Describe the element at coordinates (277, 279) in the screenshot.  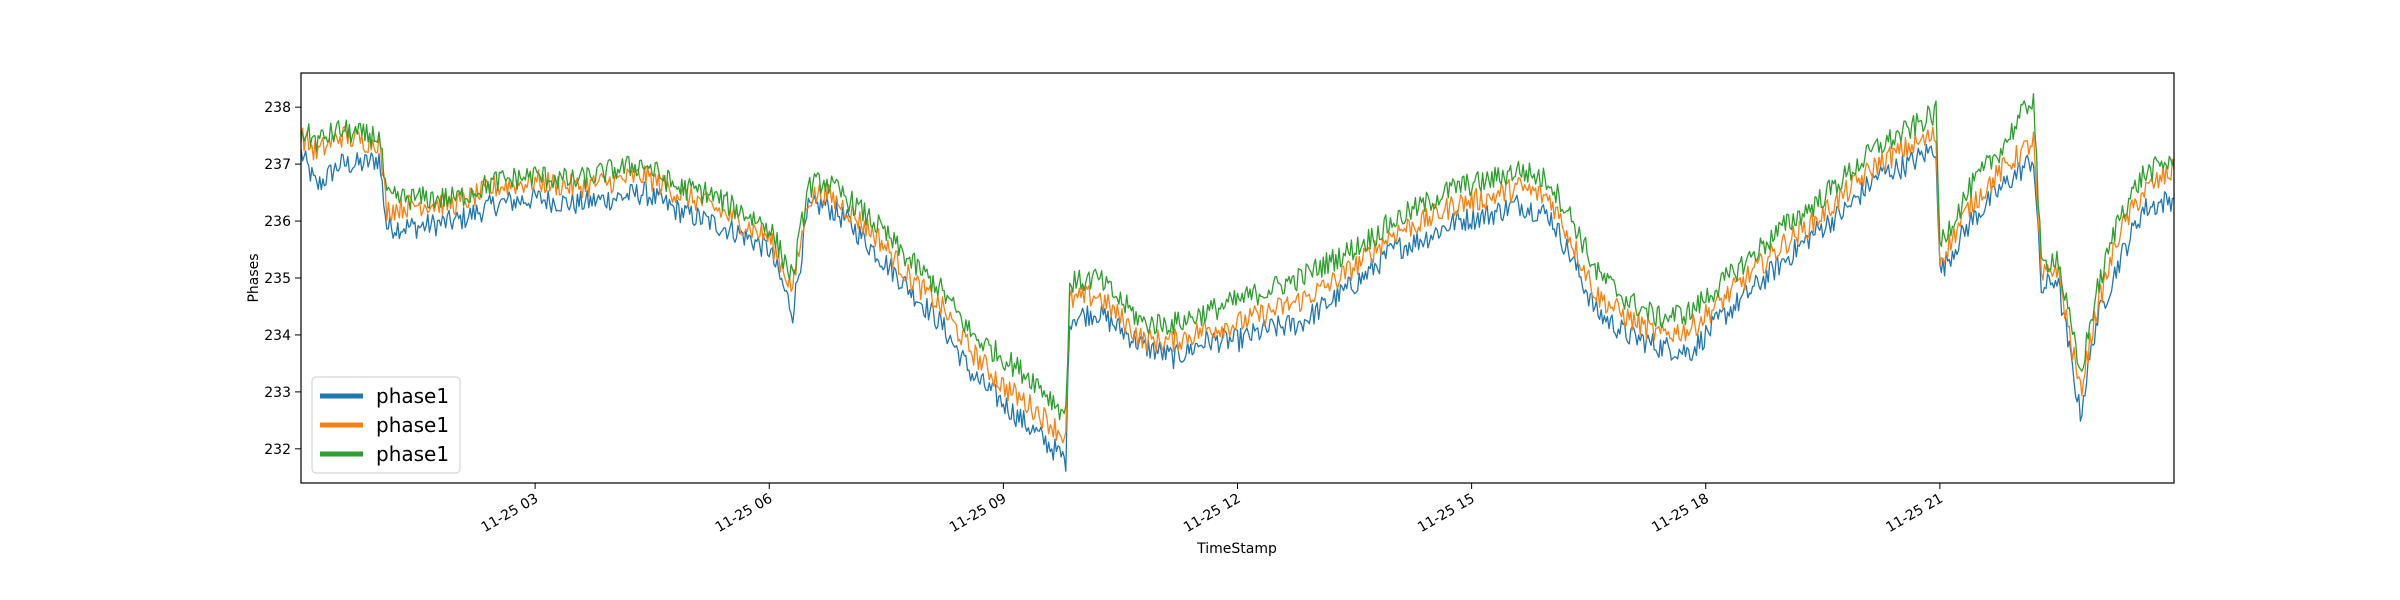
I see `y-tick-label: 235` at that location.